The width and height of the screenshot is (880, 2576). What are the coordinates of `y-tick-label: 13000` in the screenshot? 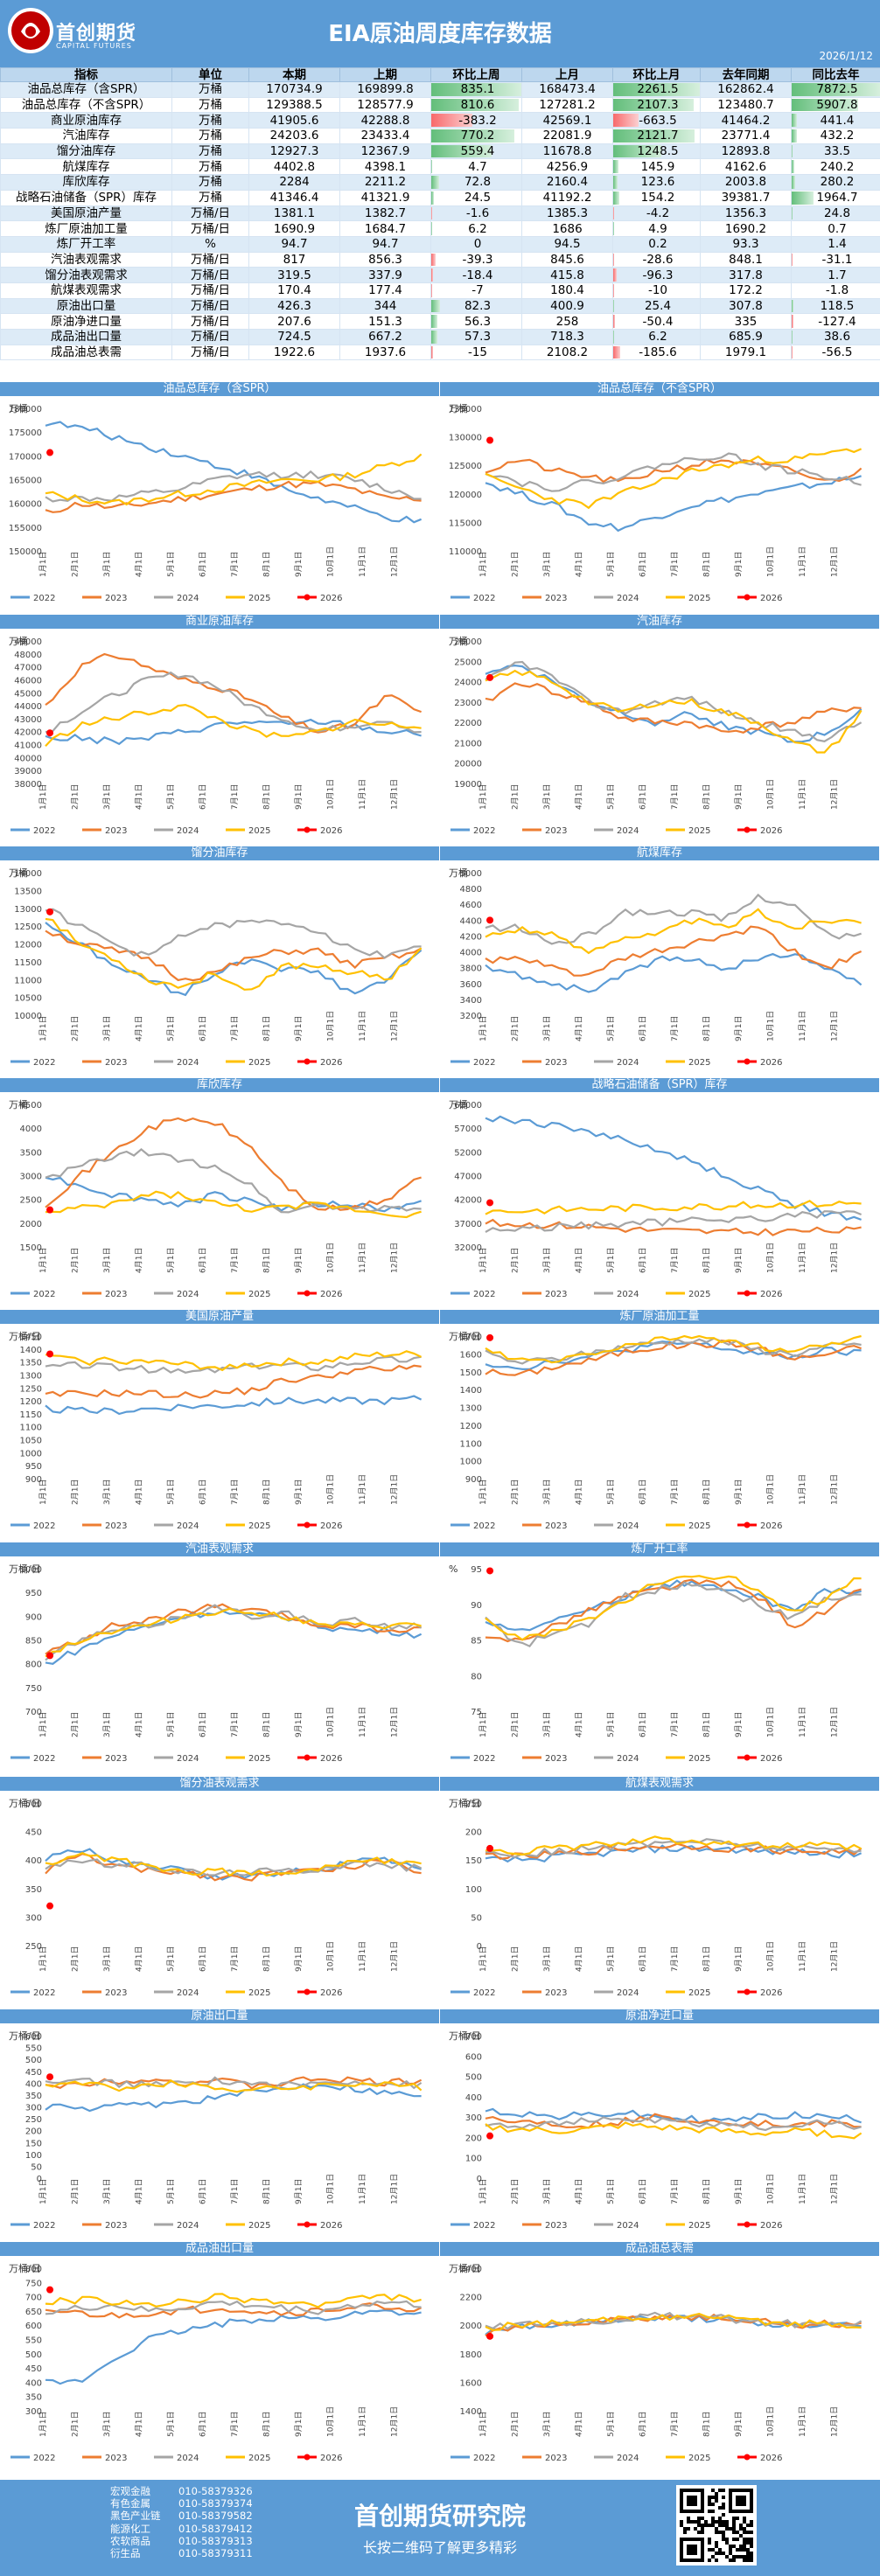 It's located at (28, 910).